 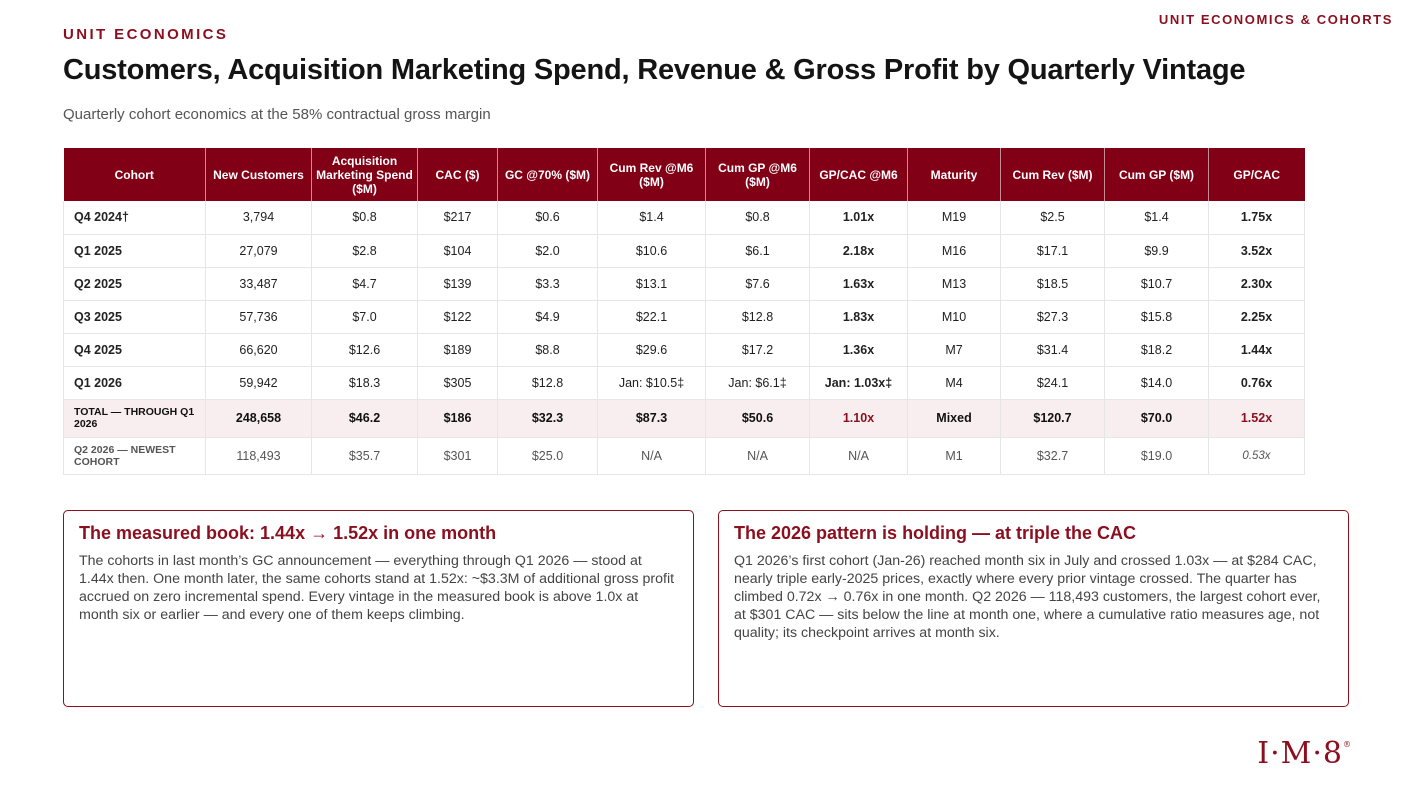 What do you see at coordinates (134, 251) in the screenshot?
I see `cell-cohort: Q1 2025` at bounding box center [134, 251].